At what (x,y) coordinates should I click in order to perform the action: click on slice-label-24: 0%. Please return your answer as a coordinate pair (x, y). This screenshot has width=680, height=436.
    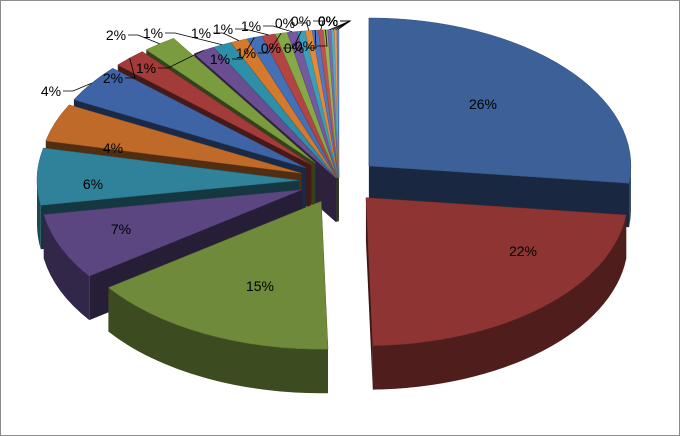
    Looking at the image, I should click on (328, 21).